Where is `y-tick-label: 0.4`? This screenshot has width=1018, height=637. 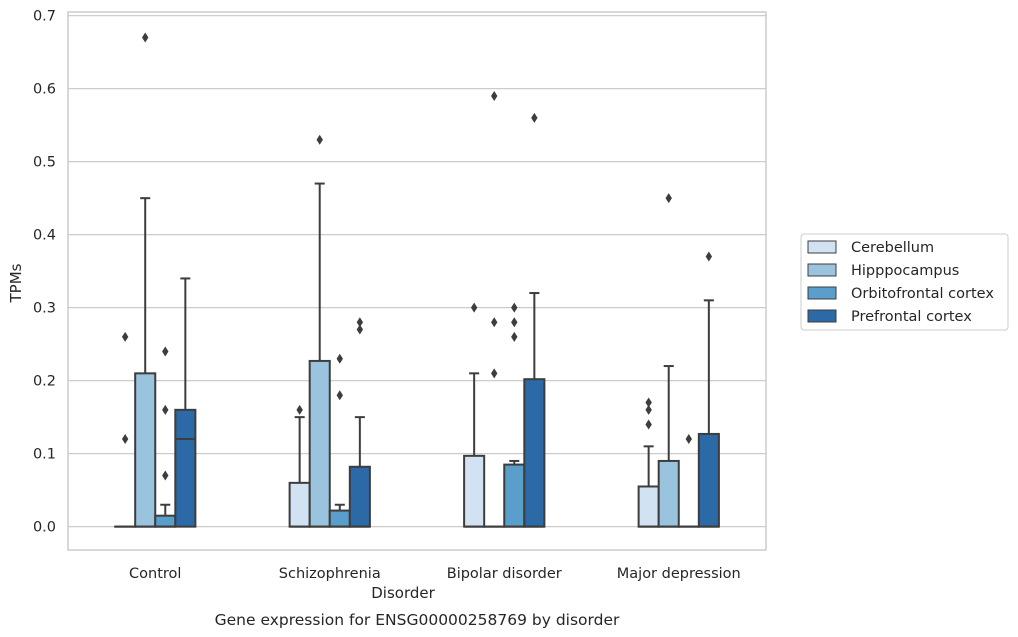
y-tick-label: 0.4 is located at coordinates (44, 236).